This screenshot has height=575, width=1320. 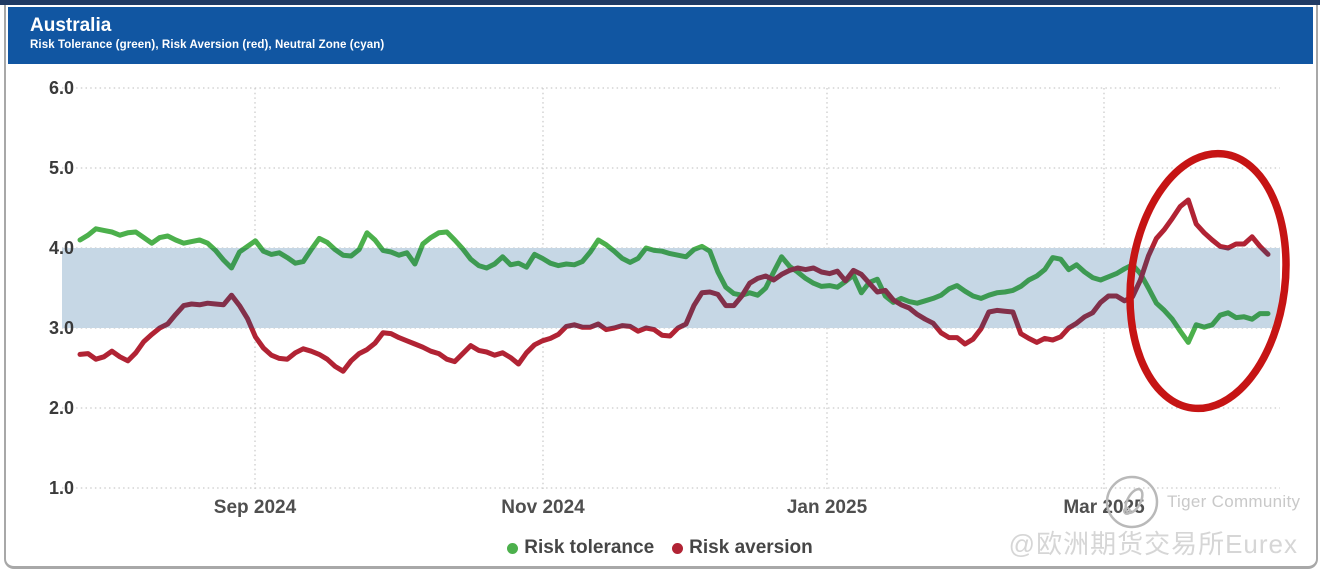 What do you see at coordinates (513, 548) in the screenshot?
I see `green-dot-icon` at bounding box center [513, 548].